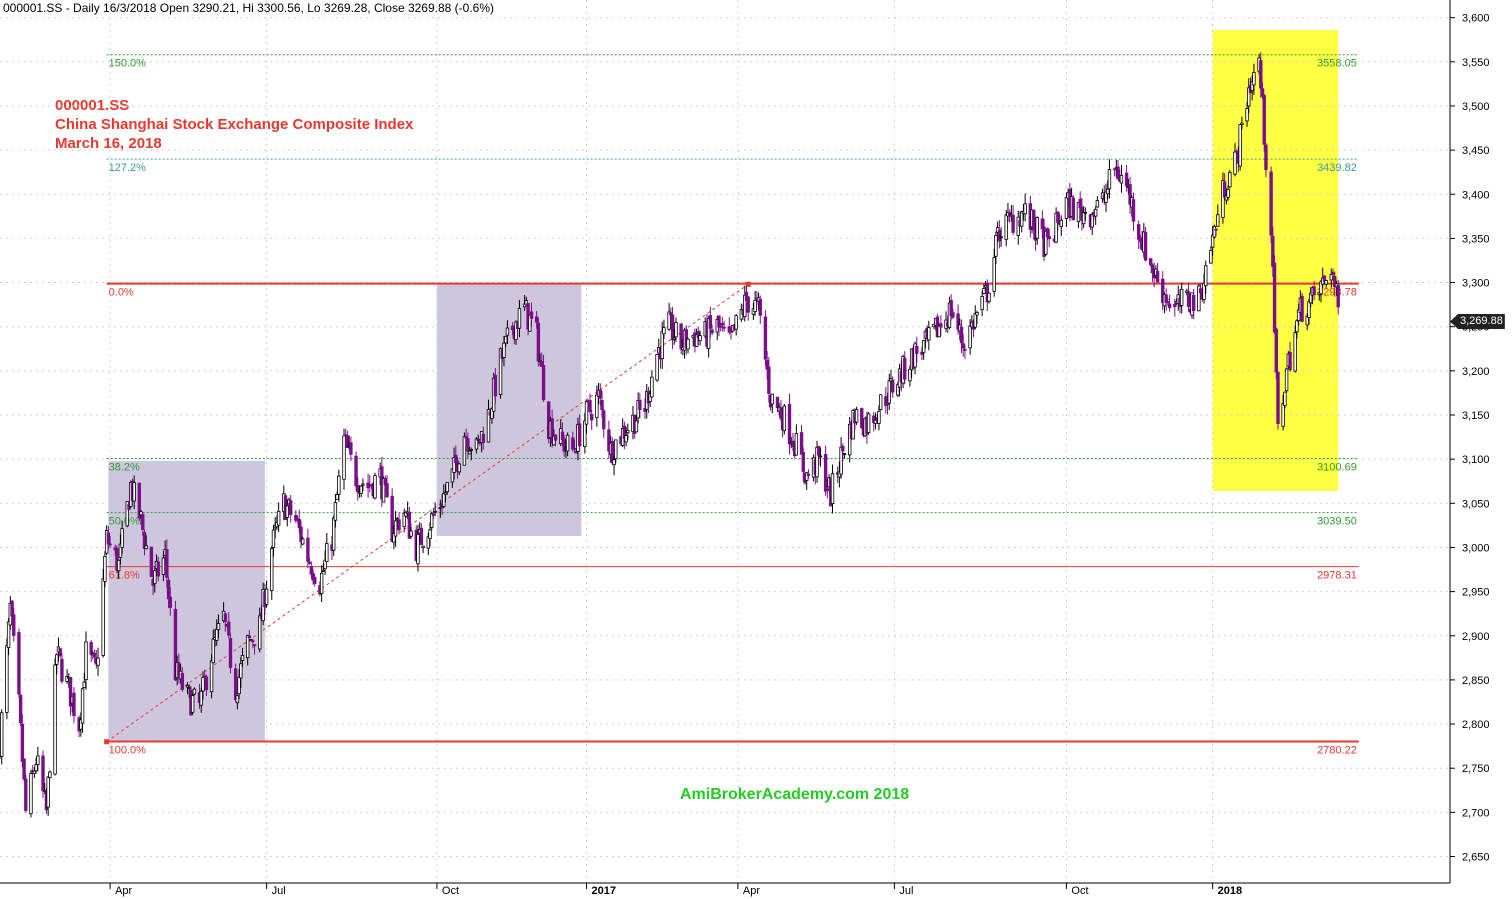 This screenshot has width=1512, height=899. Describe the element at coordinates (1337, 751) in the screenshot. I see `fib-level-value-6: 2780.22` at that location.